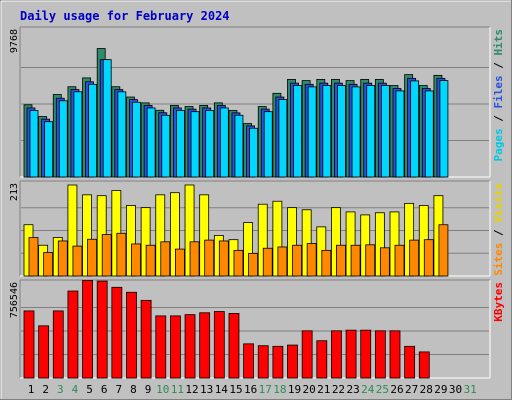 Image resolution: width=512 pixels, height=400 pixels. What do you see at coordinates (133, 389) in the screenshot?
I see `x-label-day-8: 8` at bounding box center [133, 389].